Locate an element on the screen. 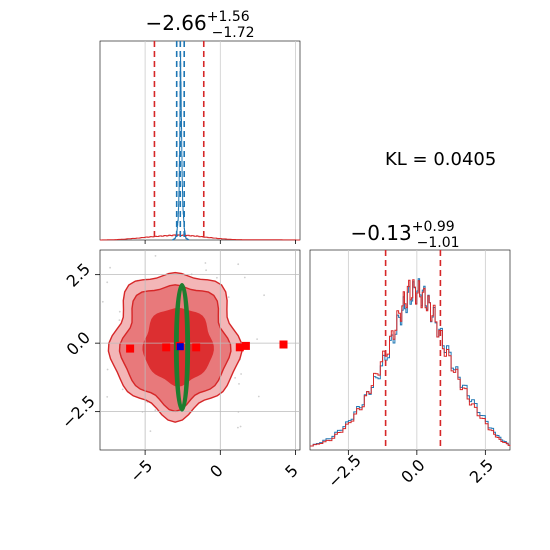  hist-x-title-main: −2.66 is located at coordinates (175, 23).